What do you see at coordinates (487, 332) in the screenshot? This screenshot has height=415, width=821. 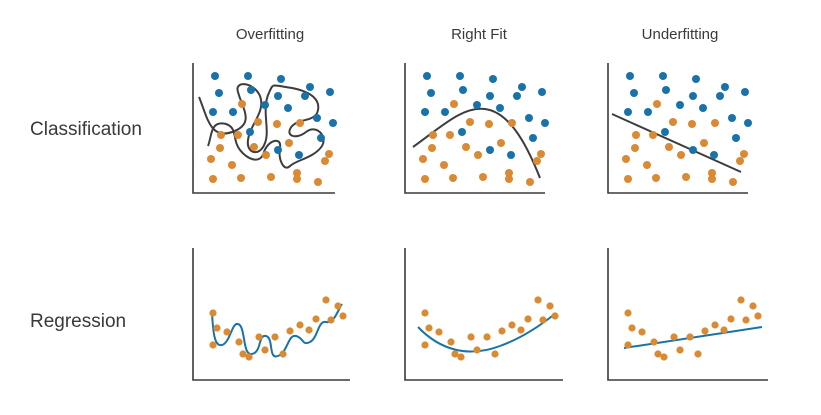 I see `fit-curve-right-fit` at bounding box center [487, 332].